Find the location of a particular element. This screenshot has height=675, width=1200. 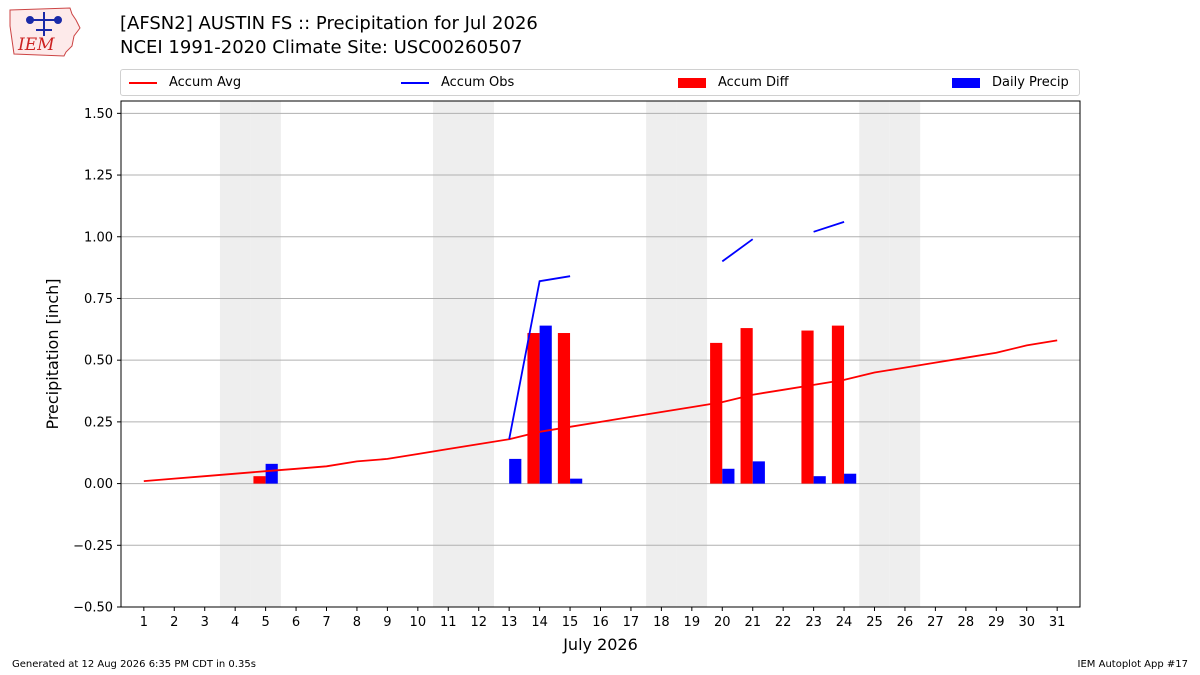

legend-swatch-daily-precip is located at coordinates (966, 82).